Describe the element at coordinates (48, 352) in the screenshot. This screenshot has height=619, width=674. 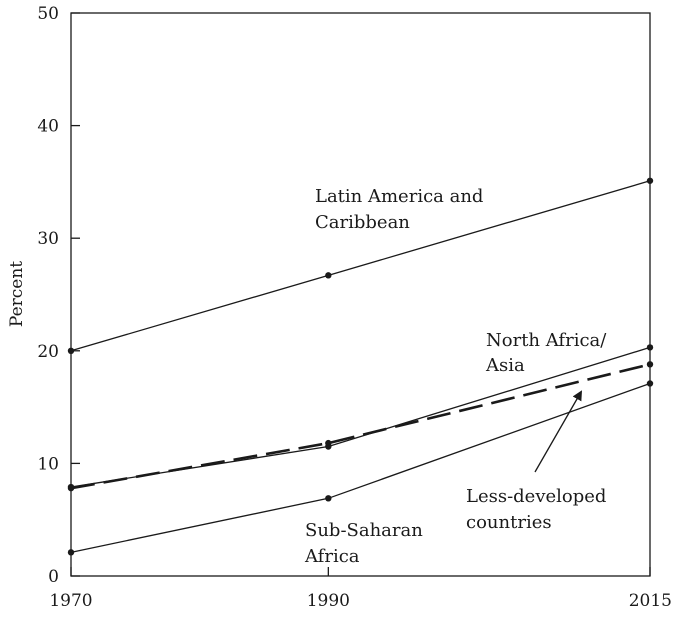
I see `y-tick-label: 20` at that location.